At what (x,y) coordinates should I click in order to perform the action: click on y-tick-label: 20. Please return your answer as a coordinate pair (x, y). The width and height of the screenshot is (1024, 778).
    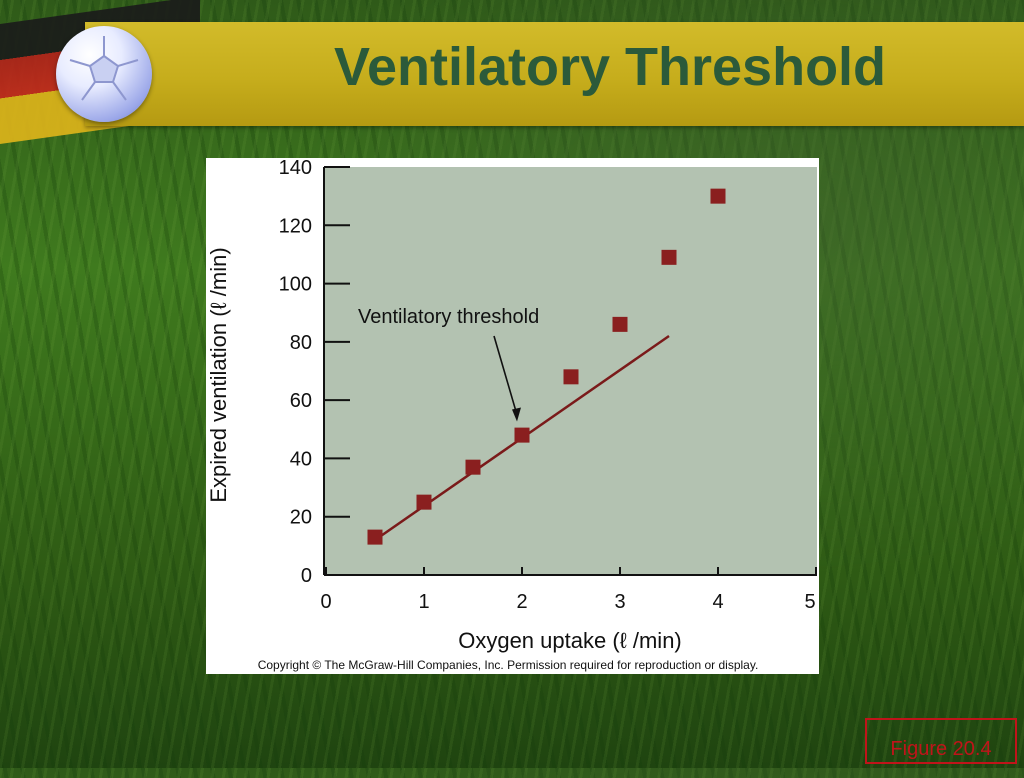
    Looking at the image, I should click on (301, 518).